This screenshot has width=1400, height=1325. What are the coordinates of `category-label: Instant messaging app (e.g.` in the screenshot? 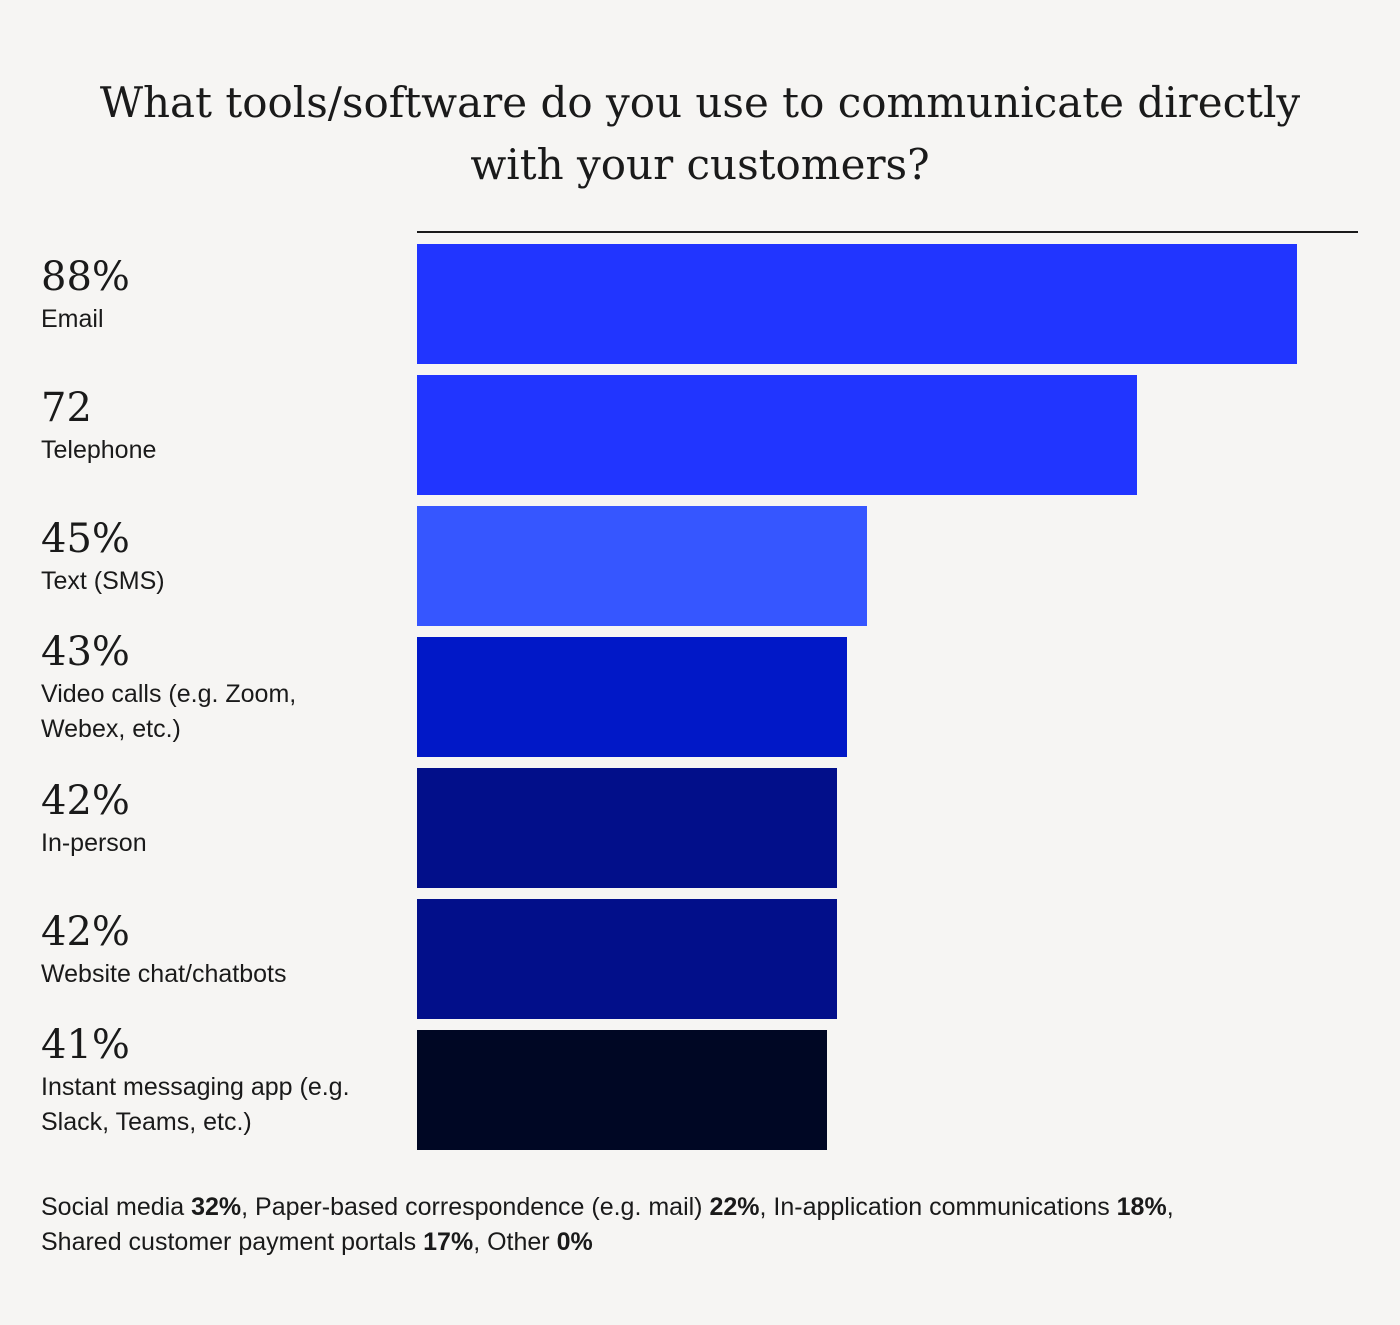 It's located at (195, 1087).